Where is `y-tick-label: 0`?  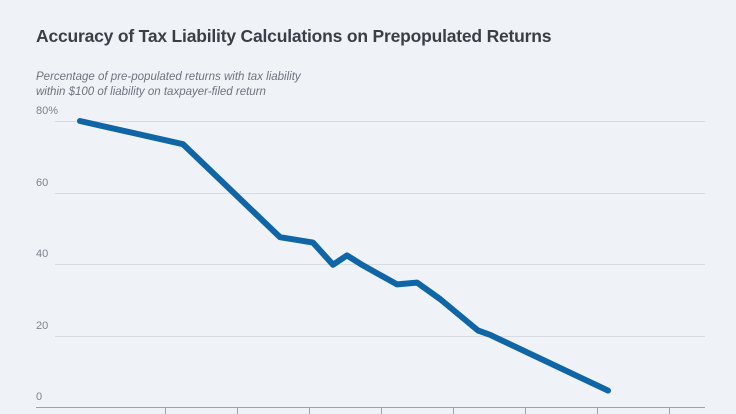 y-tick-label: 0 is located at coordinates (39, 397).